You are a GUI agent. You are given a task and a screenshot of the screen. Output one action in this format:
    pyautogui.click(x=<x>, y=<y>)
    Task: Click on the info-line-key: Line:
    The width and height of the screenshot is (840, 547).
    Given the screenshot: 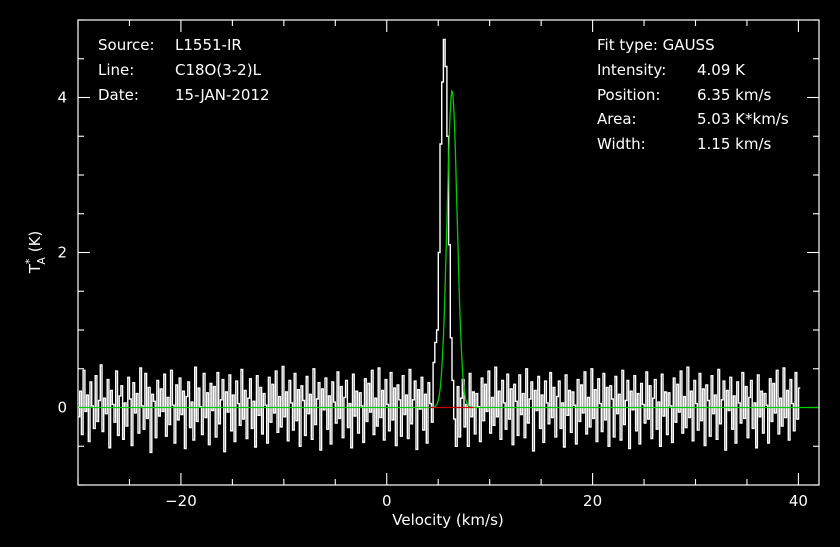 What is the action you would take?
    pyautogui.click(x=116, y=70)
    